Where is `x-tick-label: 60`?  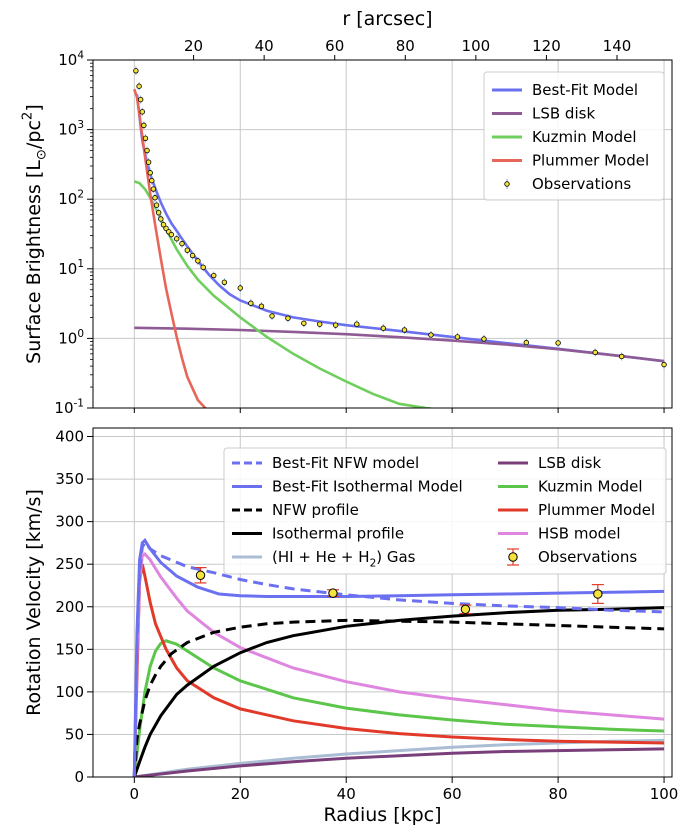
x-tick-label: 60 is located at coordinates (452, 794).